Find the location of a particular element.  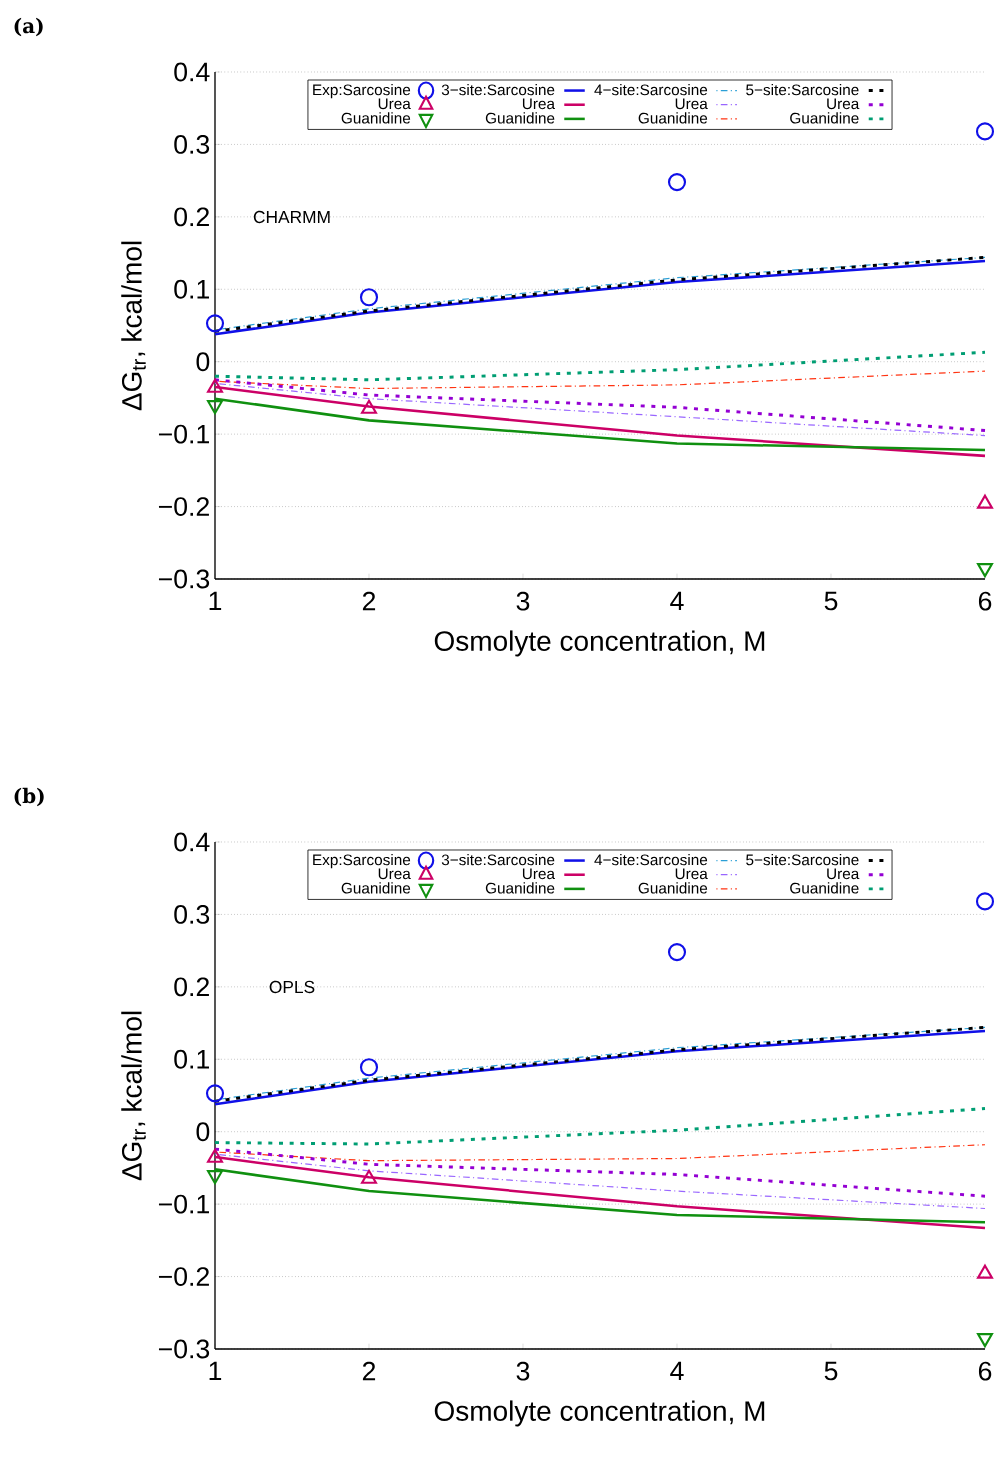

text: (a) is located at coordinates (28, 27).